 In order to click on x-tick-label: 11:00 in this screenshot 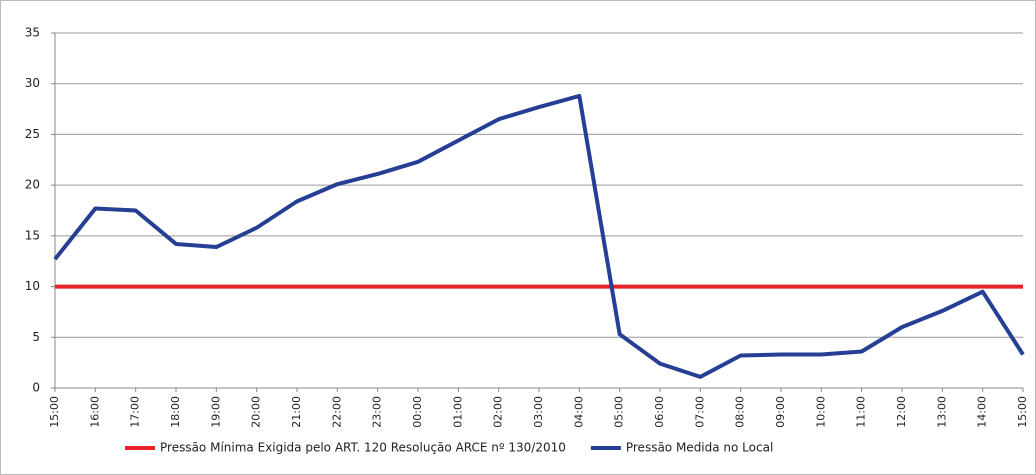, I will do `click(861, 412)`.